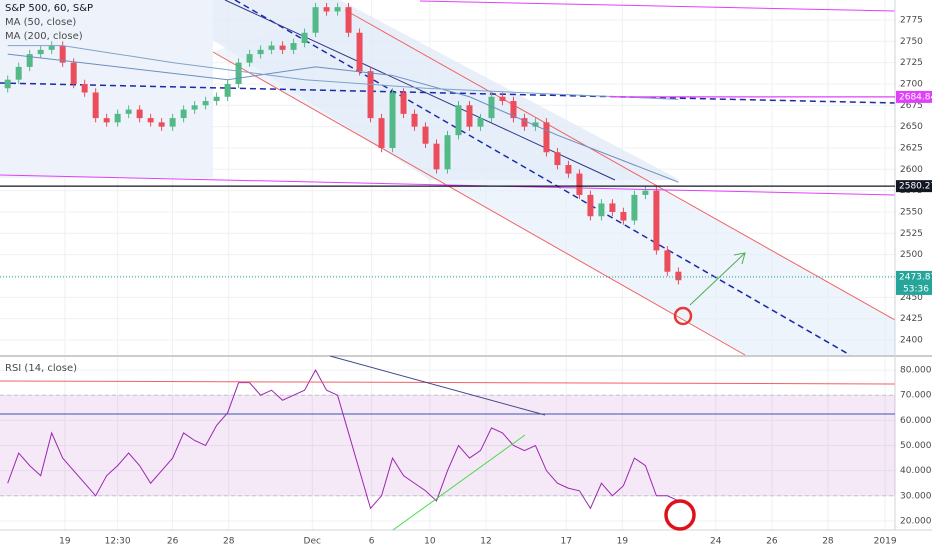 The height and width of the screenshot is (550, 932). What do you see at coordinates (739, 258) in the screenshot?
I see `arrow-head` at bounding box center [739, 258].